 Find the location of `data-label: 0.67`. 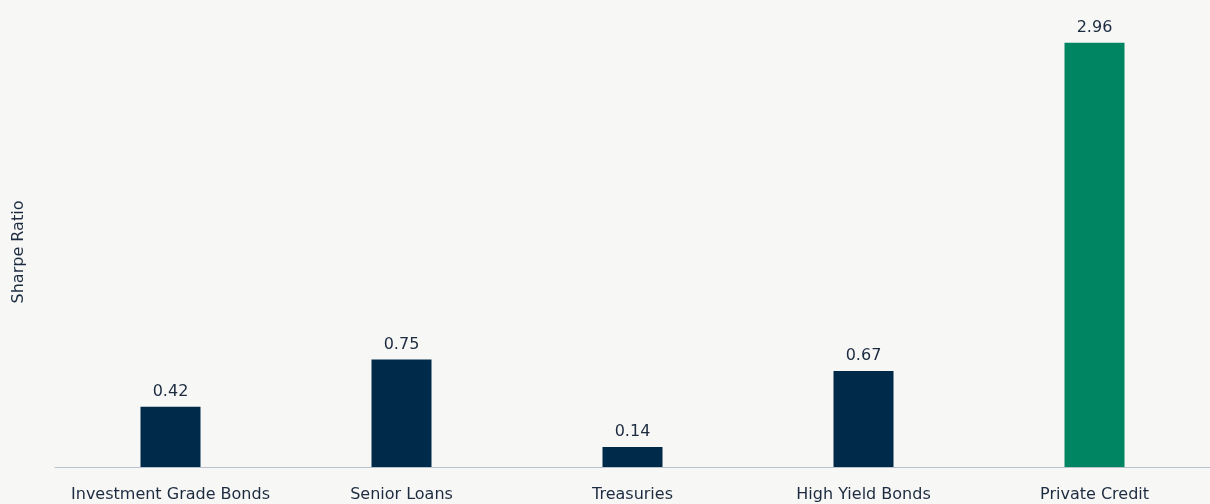

data-label: 0.67 is located at coordinates (863, 355).